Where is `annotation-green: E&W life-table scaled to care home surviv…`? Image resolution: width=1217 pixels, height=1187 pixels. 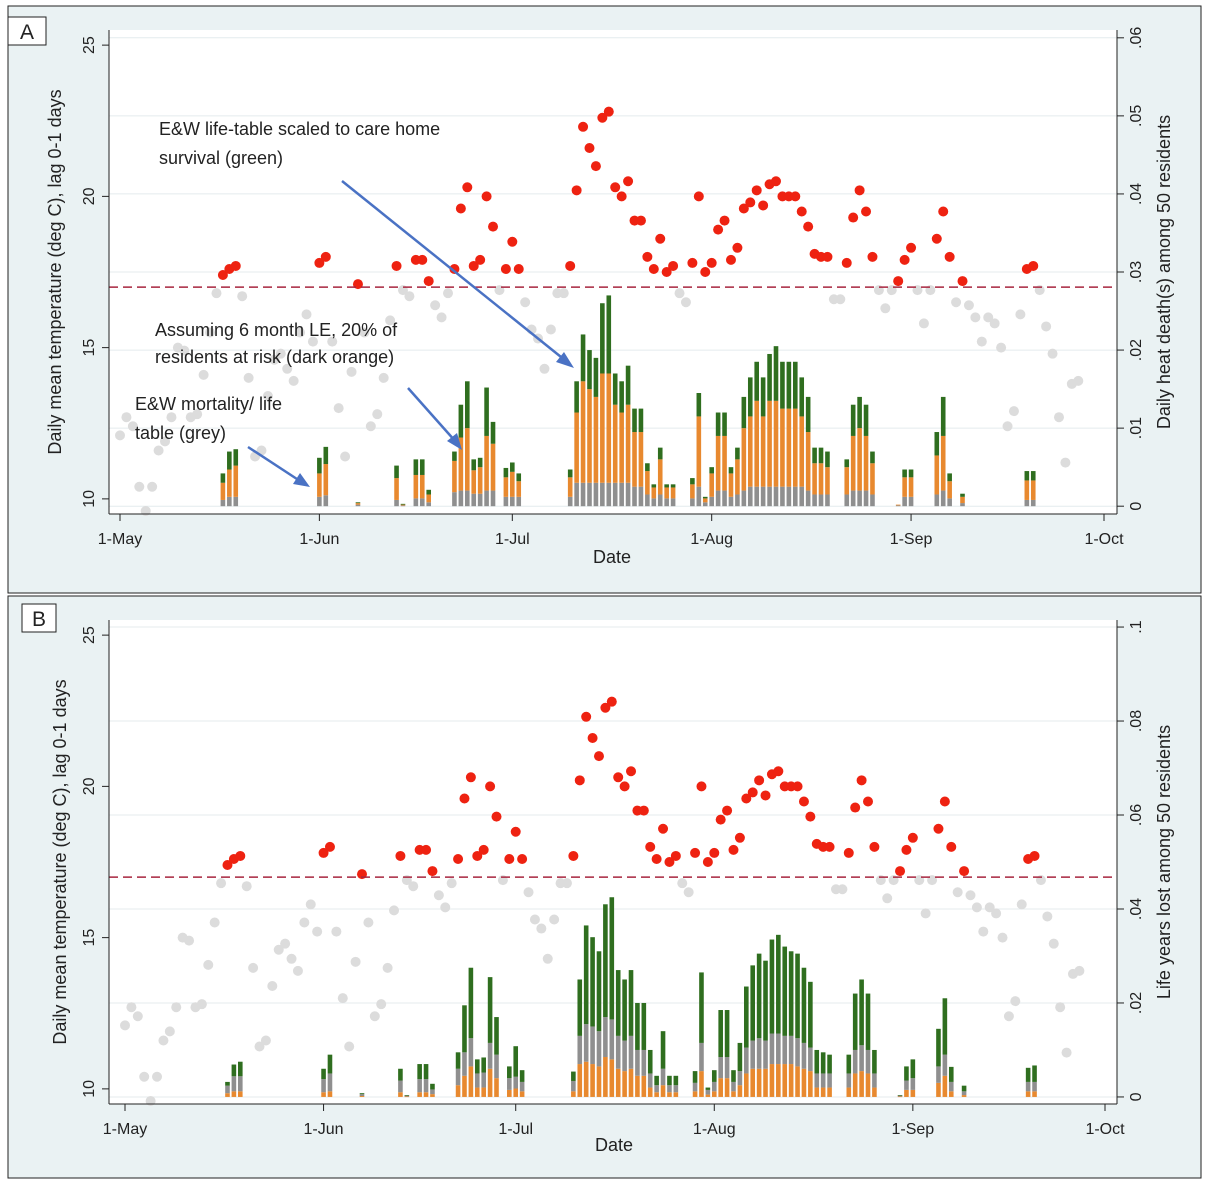 annotation-green: E&W life-table scaled to care home surviv… is located at coordinates (366, 243).